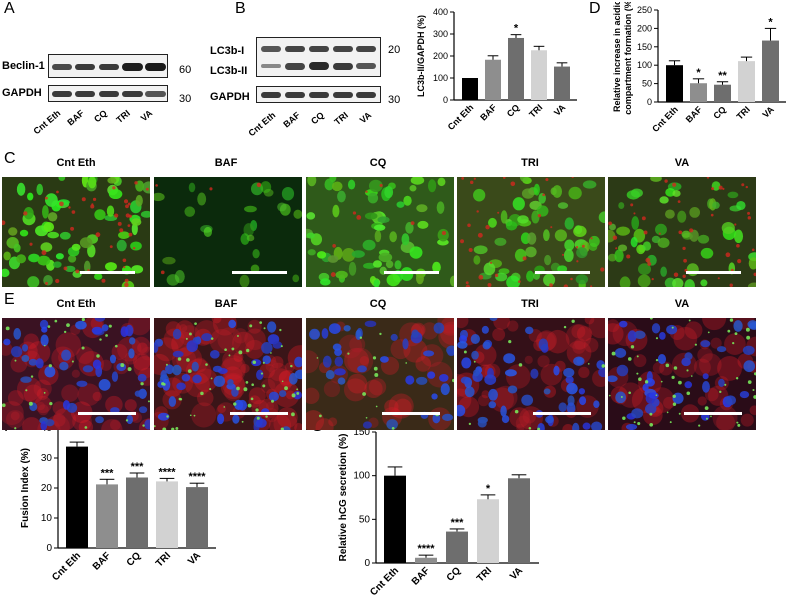 This screenshot has width=798, height=596. I want to click on y-axis-label: Fusion Index (%), so click(25, 488).